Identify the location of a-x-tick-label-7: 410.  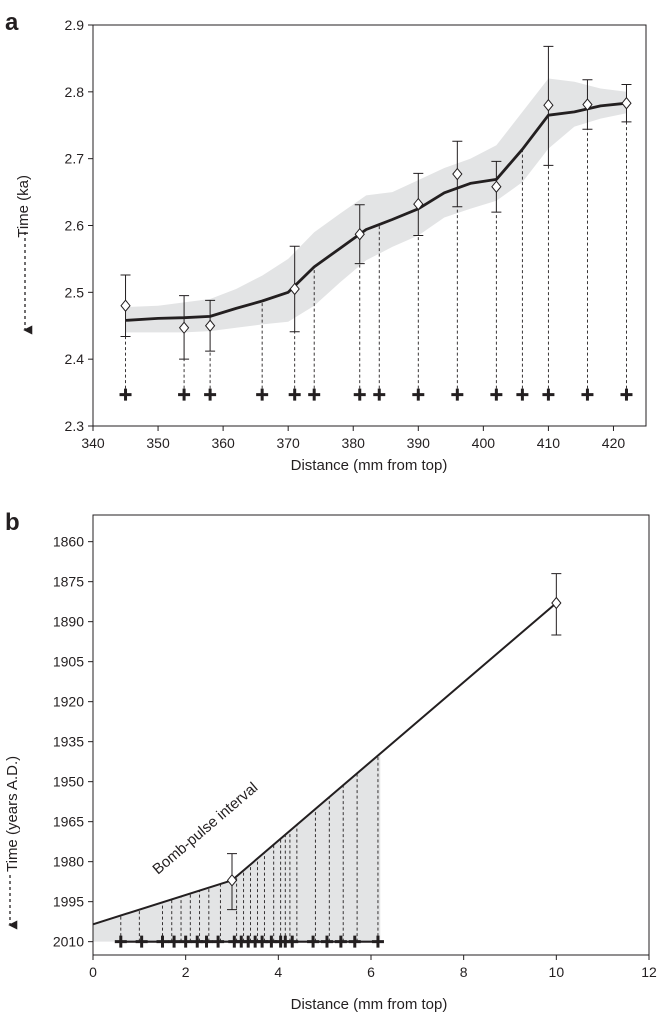
(549, 443).